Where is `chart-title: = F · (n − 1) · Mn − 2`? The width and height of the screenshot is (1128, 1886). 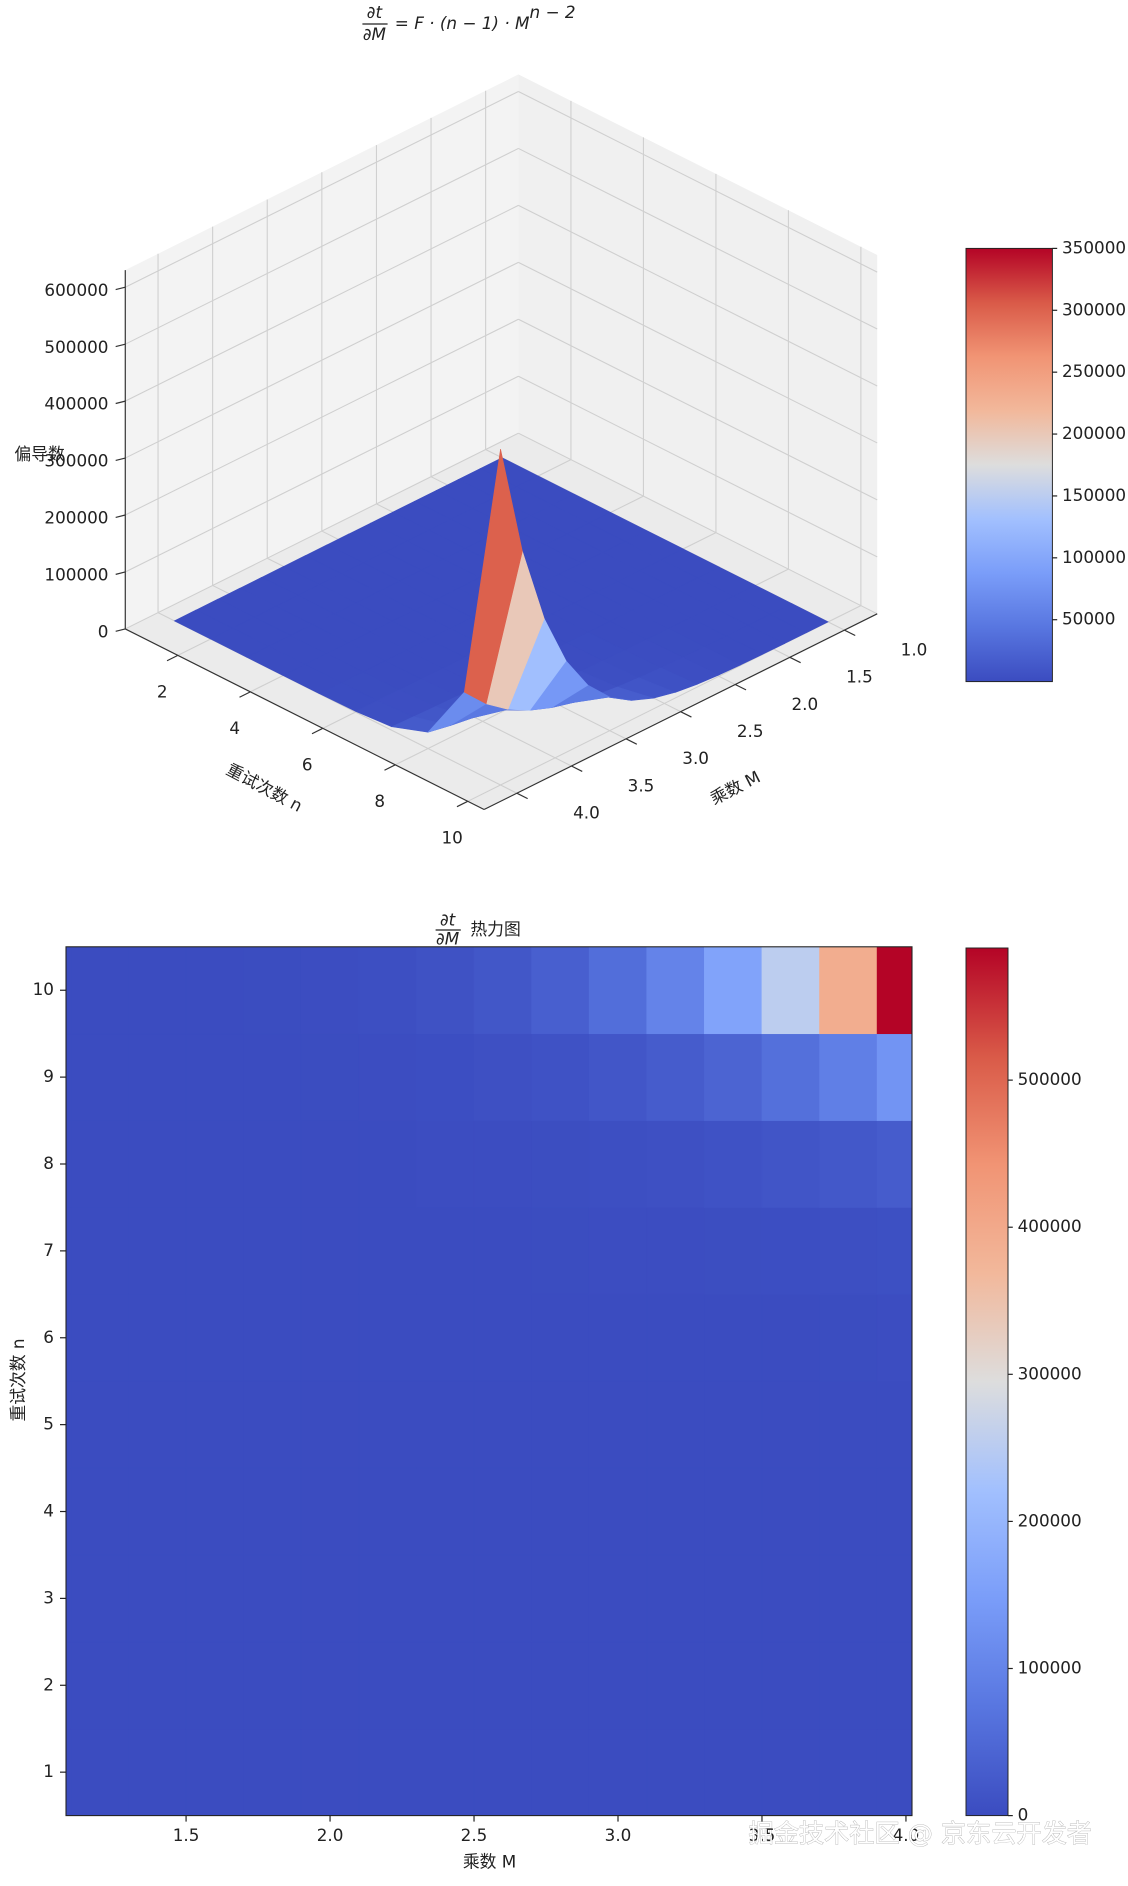
chart-title: = F · (n − 1) · Mn − 2 is located at coordinates (485, 17).